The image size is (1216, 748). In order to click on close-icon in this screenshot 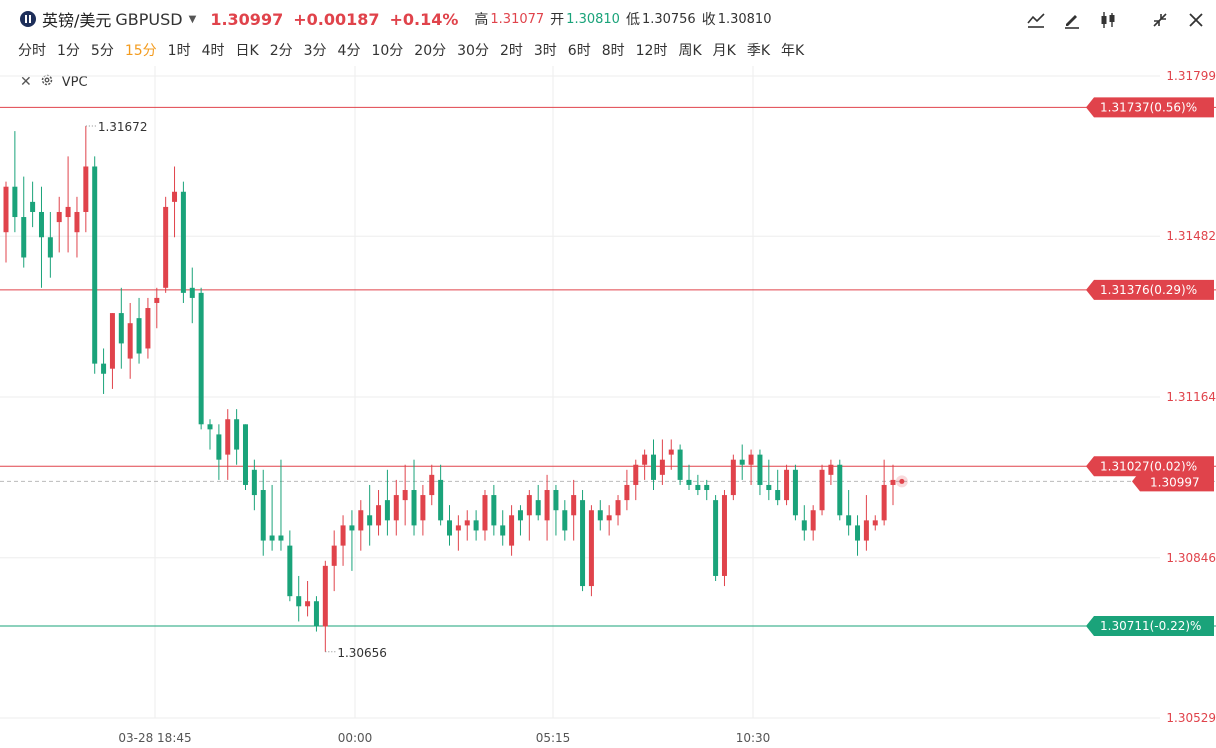, I will do `click(1196, 20)`.